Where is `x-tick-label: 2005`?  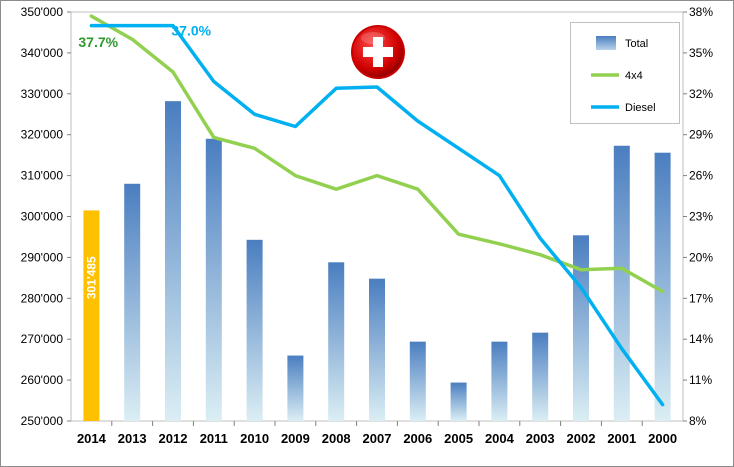 x-tick-label: 2005 is located at coordinates (458, 438).